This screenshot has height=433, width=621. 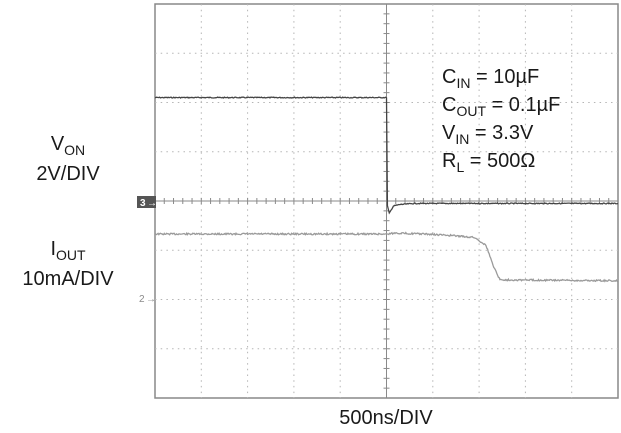 I want to click on channel-label-iout-main: I, so click(x=53, y=249).